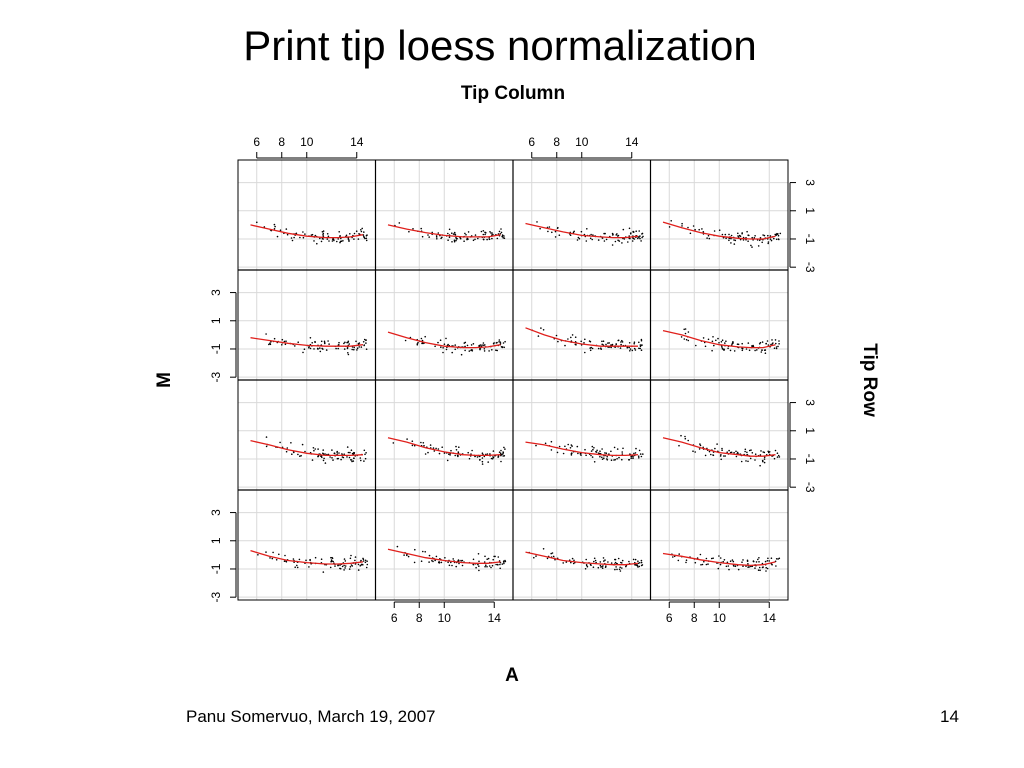 This screenshot has width=1024, height=768. Describe the element at coordinates (770, 618) in the screenshot. I see `x-tick-label: 14` at that location.